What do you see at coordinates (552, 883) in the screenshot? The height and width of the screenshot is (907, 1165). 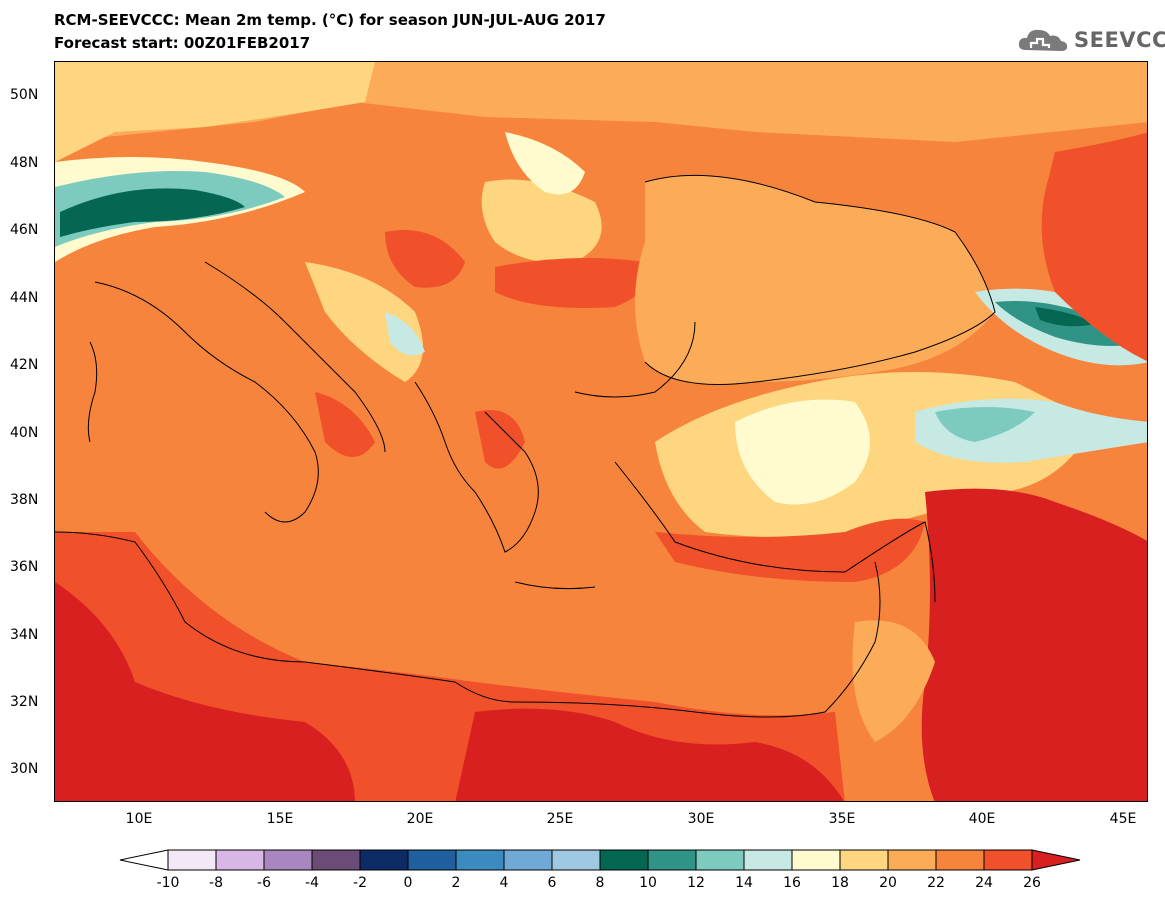 I see `colorbar-tick-label: 6` at bounding box center [552, 883].